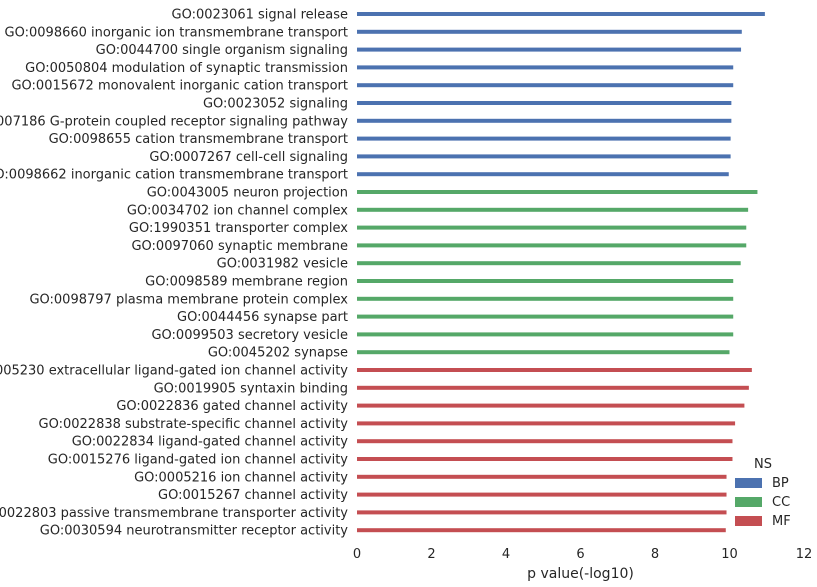  I want to click on legend-label: CC, so click(781, 502).